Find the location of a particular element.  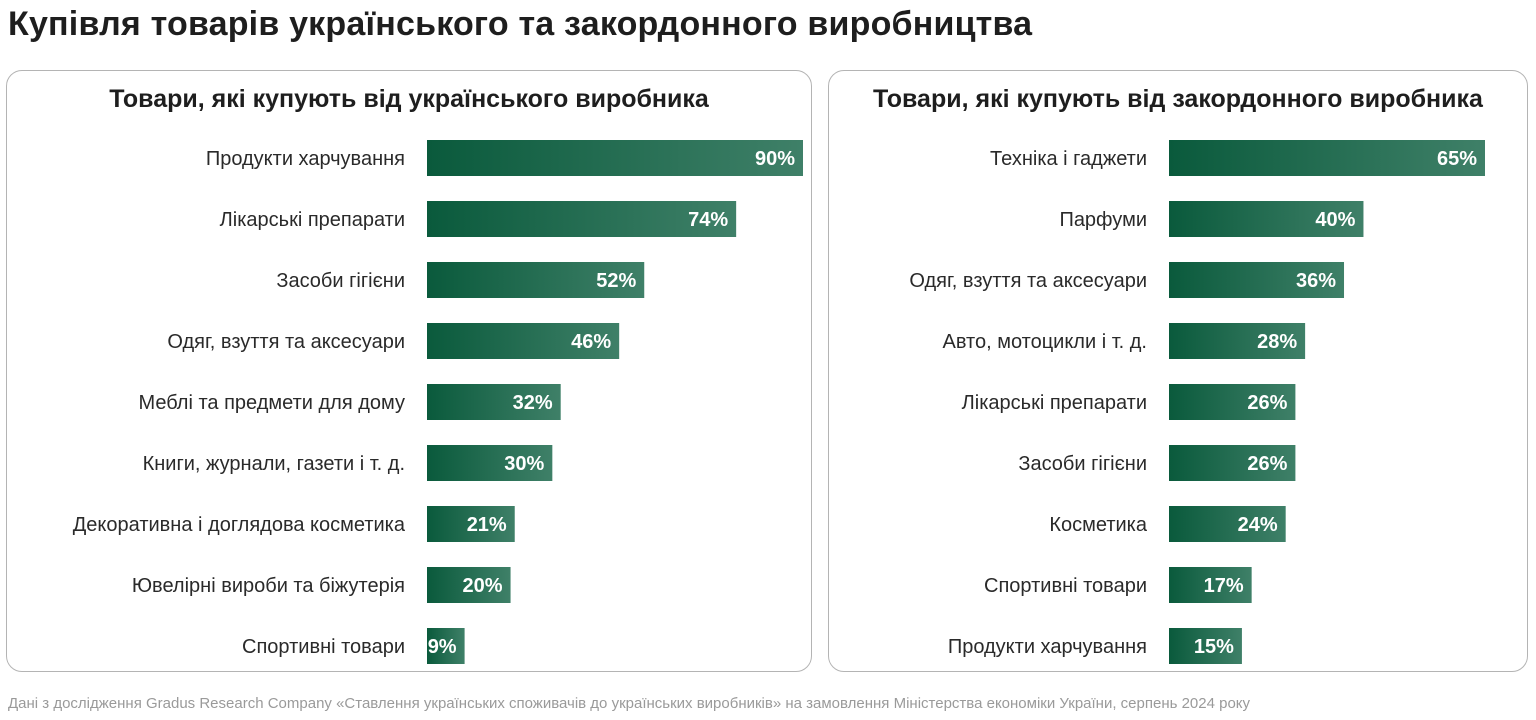

value-label-for-5: 26% is located at coordinates (1267, 464).